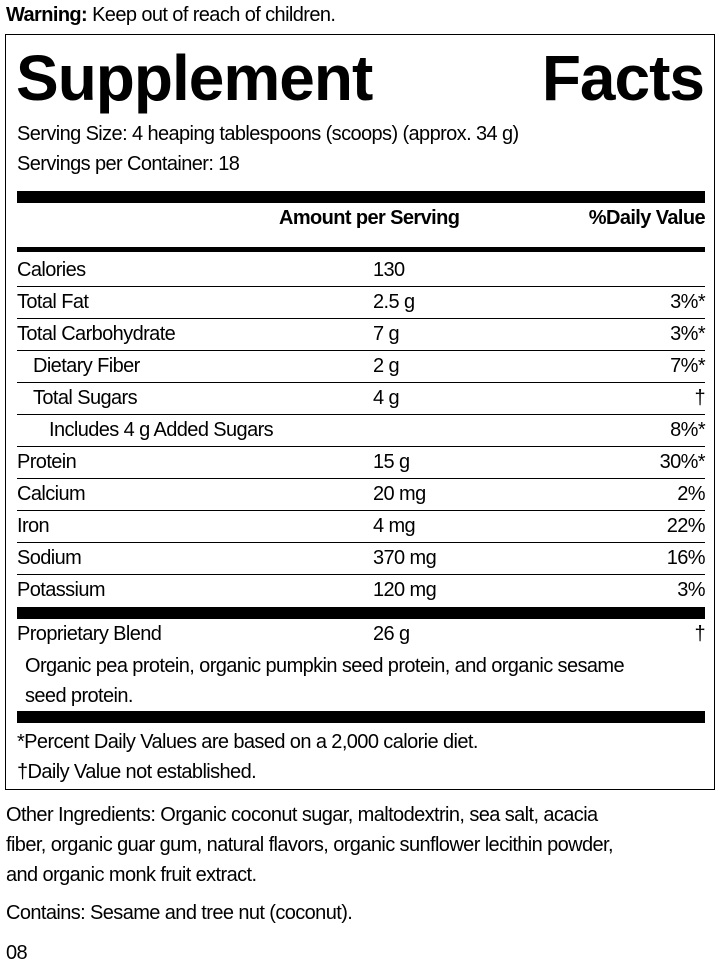 The height and width of the screenshot is (974, 720). What do you see at coordinates (194, 78) in the screenshot?
I see `title-word: Supplement` at bounding box center [194, 78].